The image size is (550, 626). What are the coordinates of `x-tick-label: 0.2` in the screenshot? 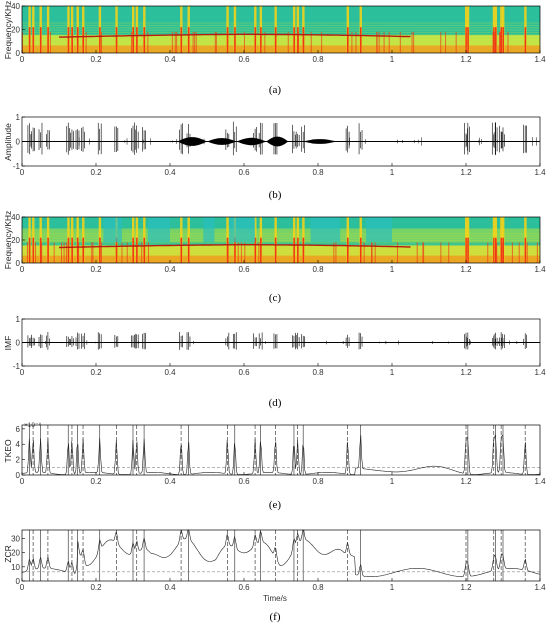 It's located at (96, 481).